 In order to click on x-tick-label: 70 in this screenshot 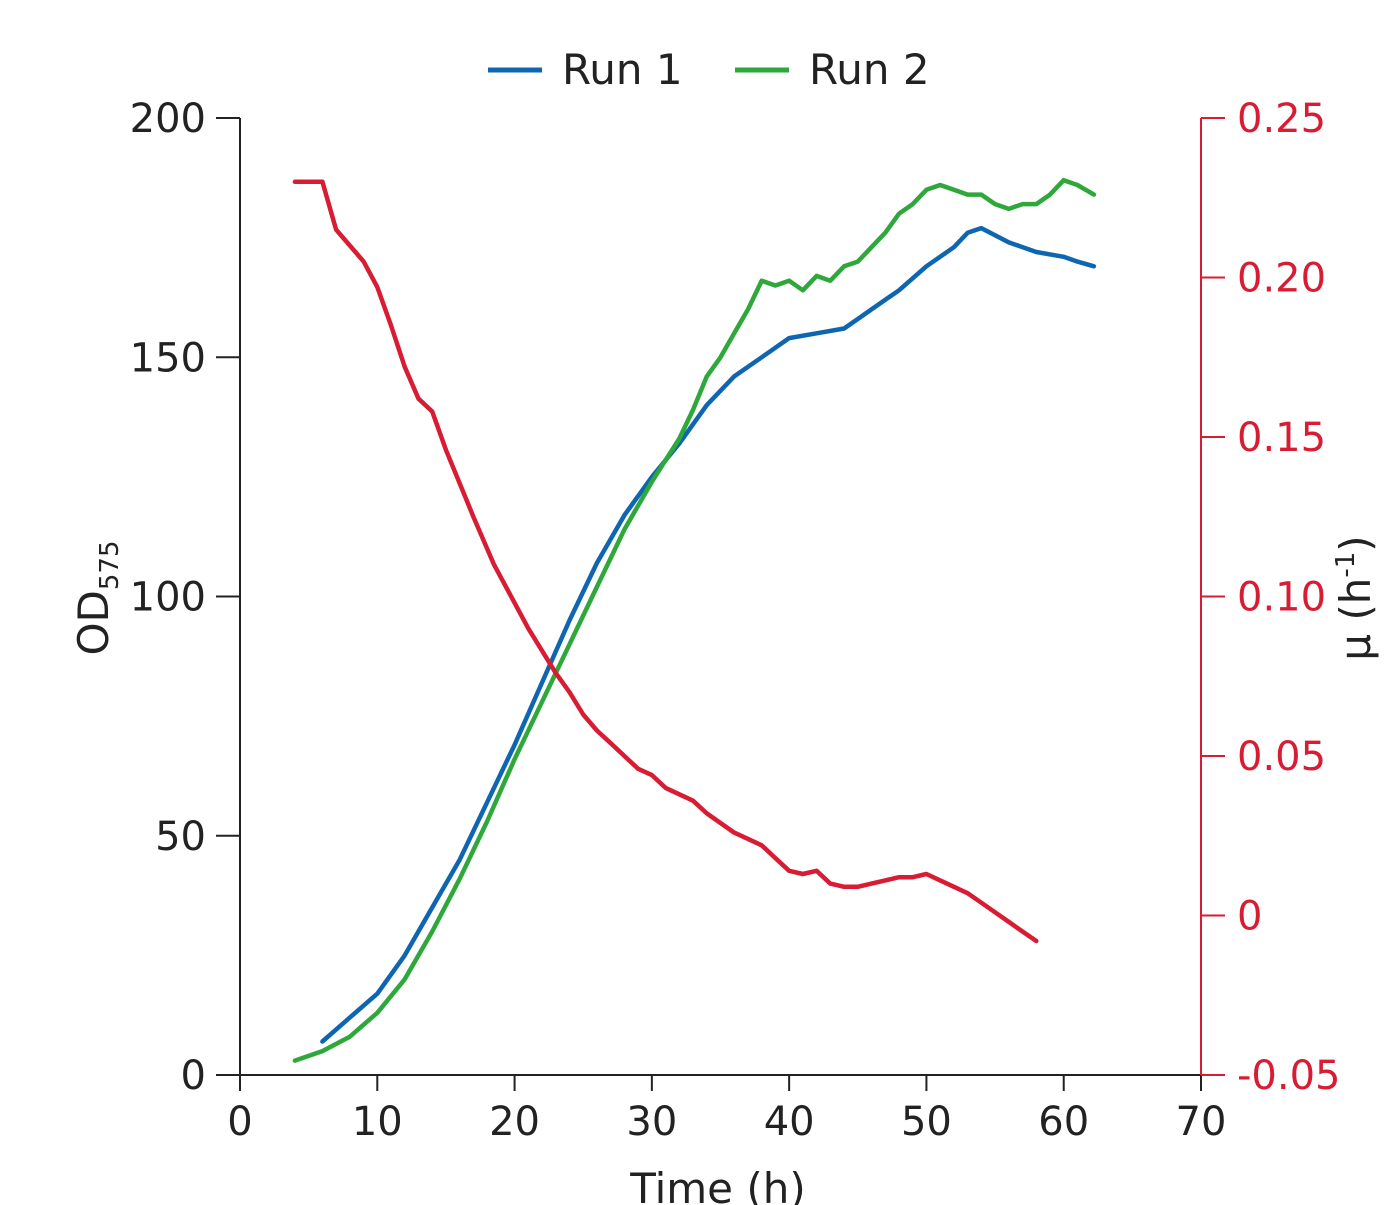, I will do `click(1201, 1122)`.